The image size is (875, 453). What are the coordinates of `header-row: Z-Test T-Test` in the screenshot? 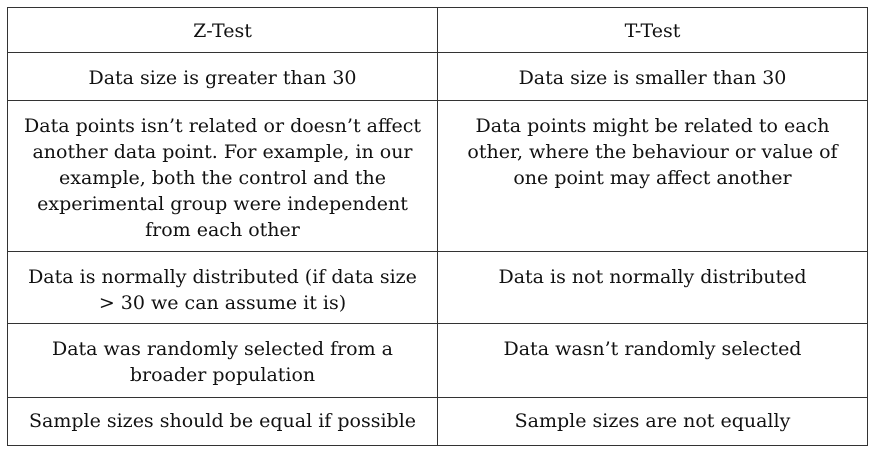 It's located at (437, 30).